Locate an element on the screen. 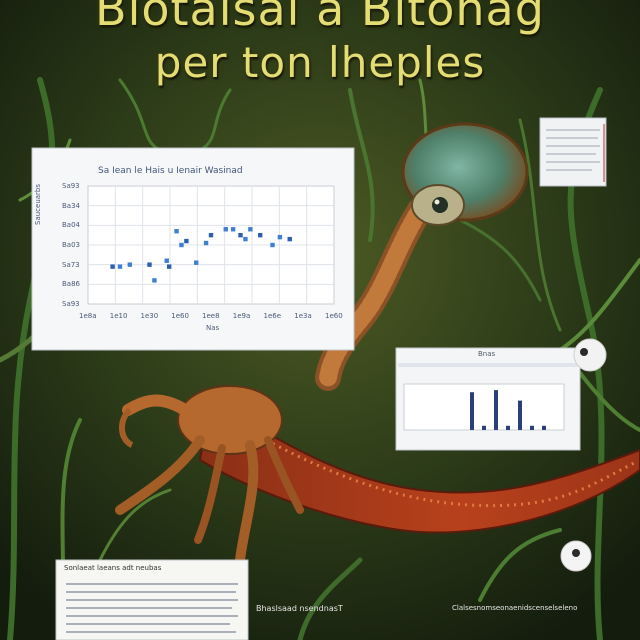  poster-title-line2: per ton lheples is located at coordinates (320, 62).